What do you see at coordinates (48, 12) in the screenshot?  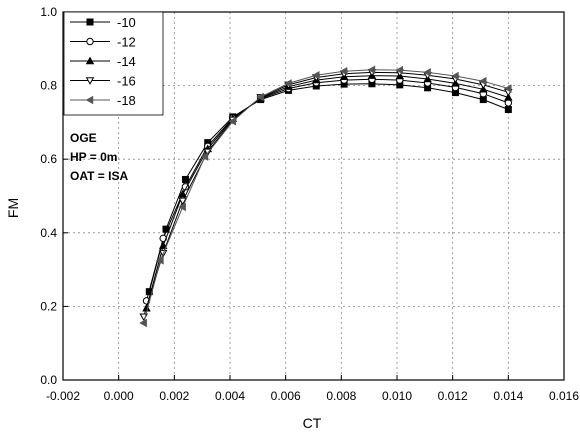 I see `y-tick-label: 1.0` at bounding box center [48, 12].